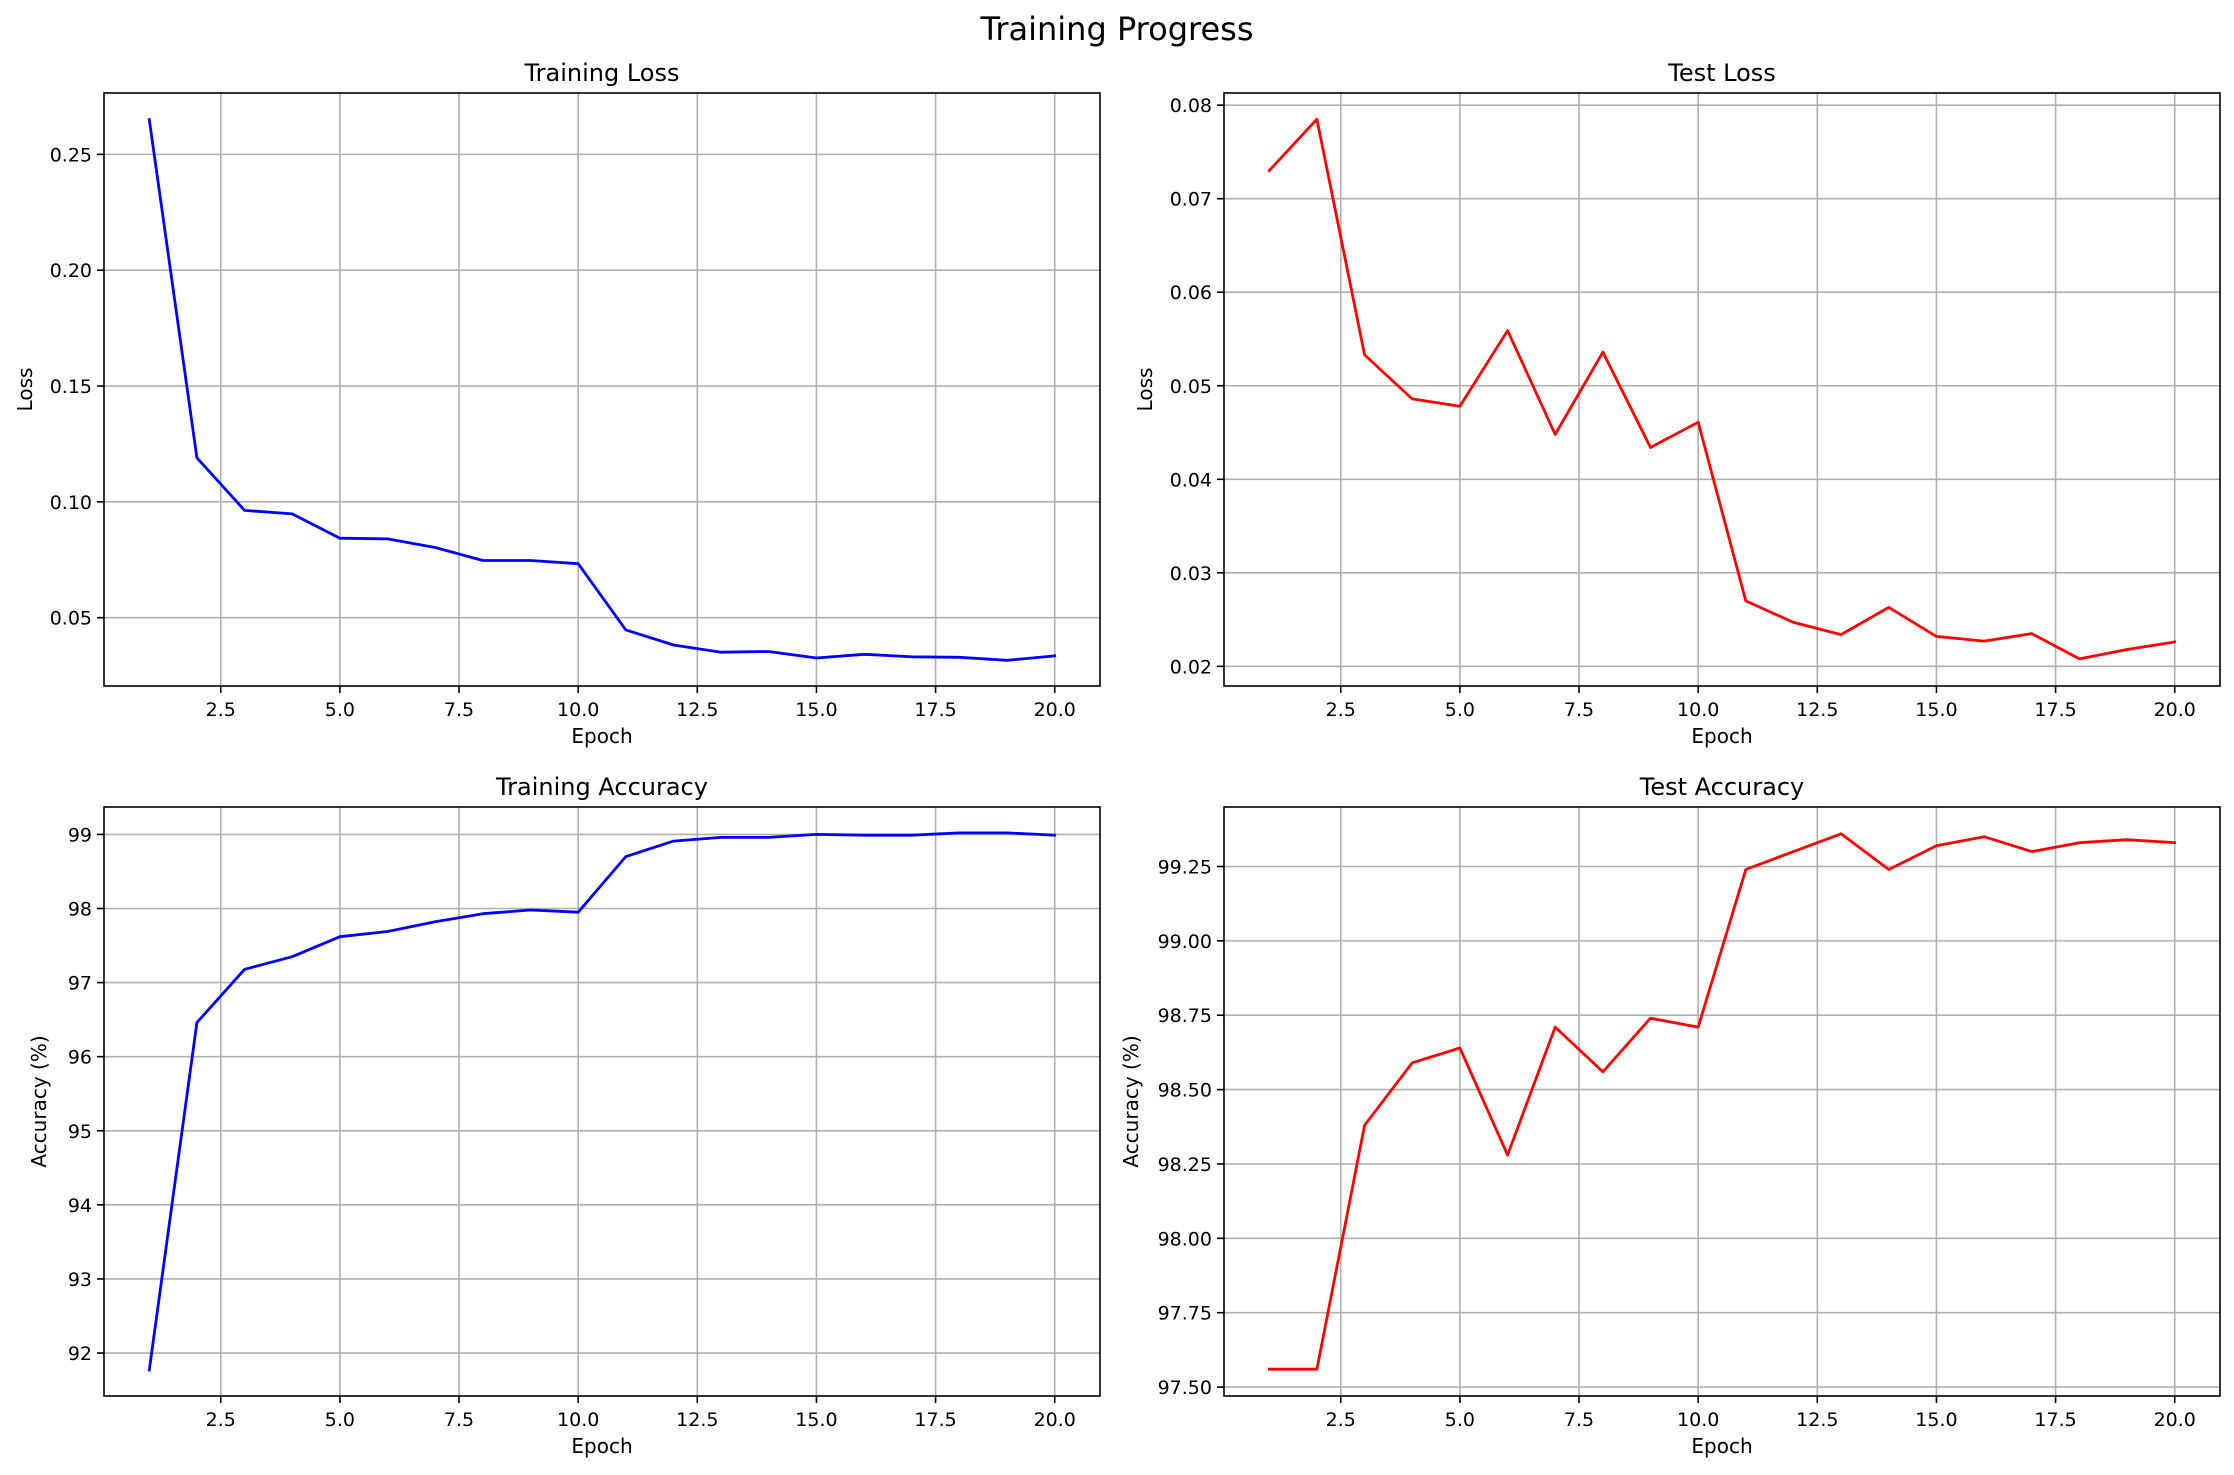 The height and width of the screenshot is (1475, 2234). I want to click on y-tick-label: 0.08, so click(1191, 106).